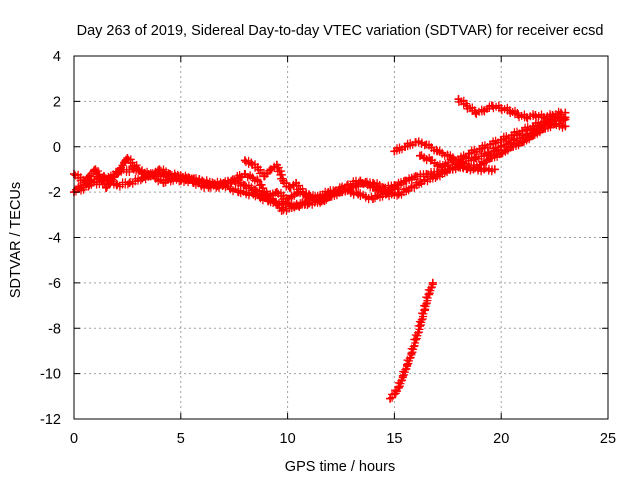 The width and height of the screenshot is (640, 480). What do you see at coordinates (54, 284) in the screenshot?
I see `y-tick-label: -6` at bounding box center [54, 284].